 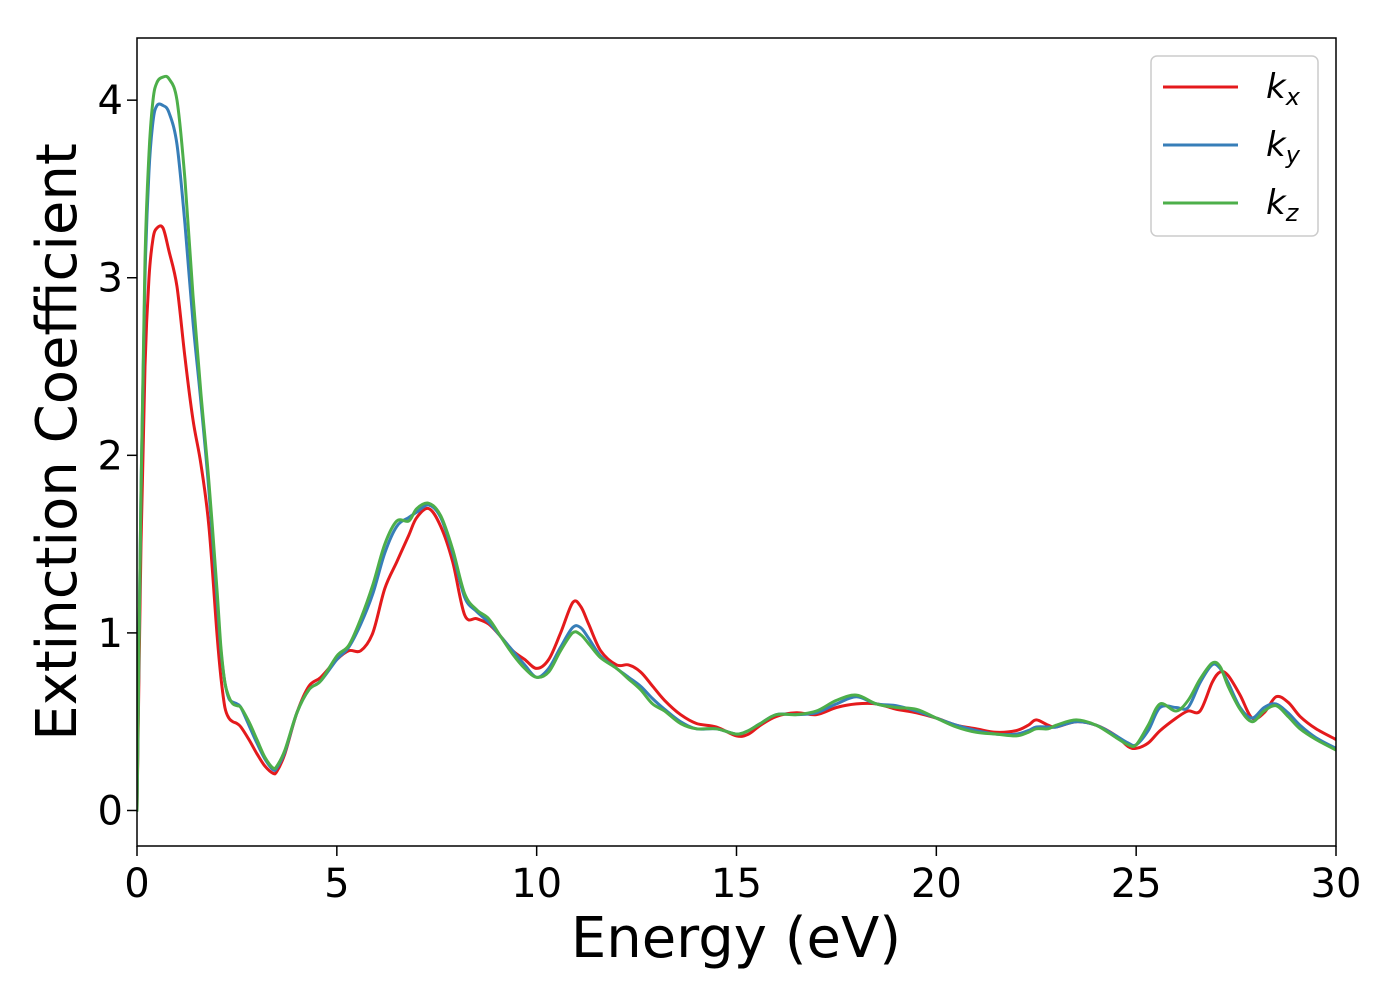 I want to click on y-tick-label: 4, so click(x=110, y=101).